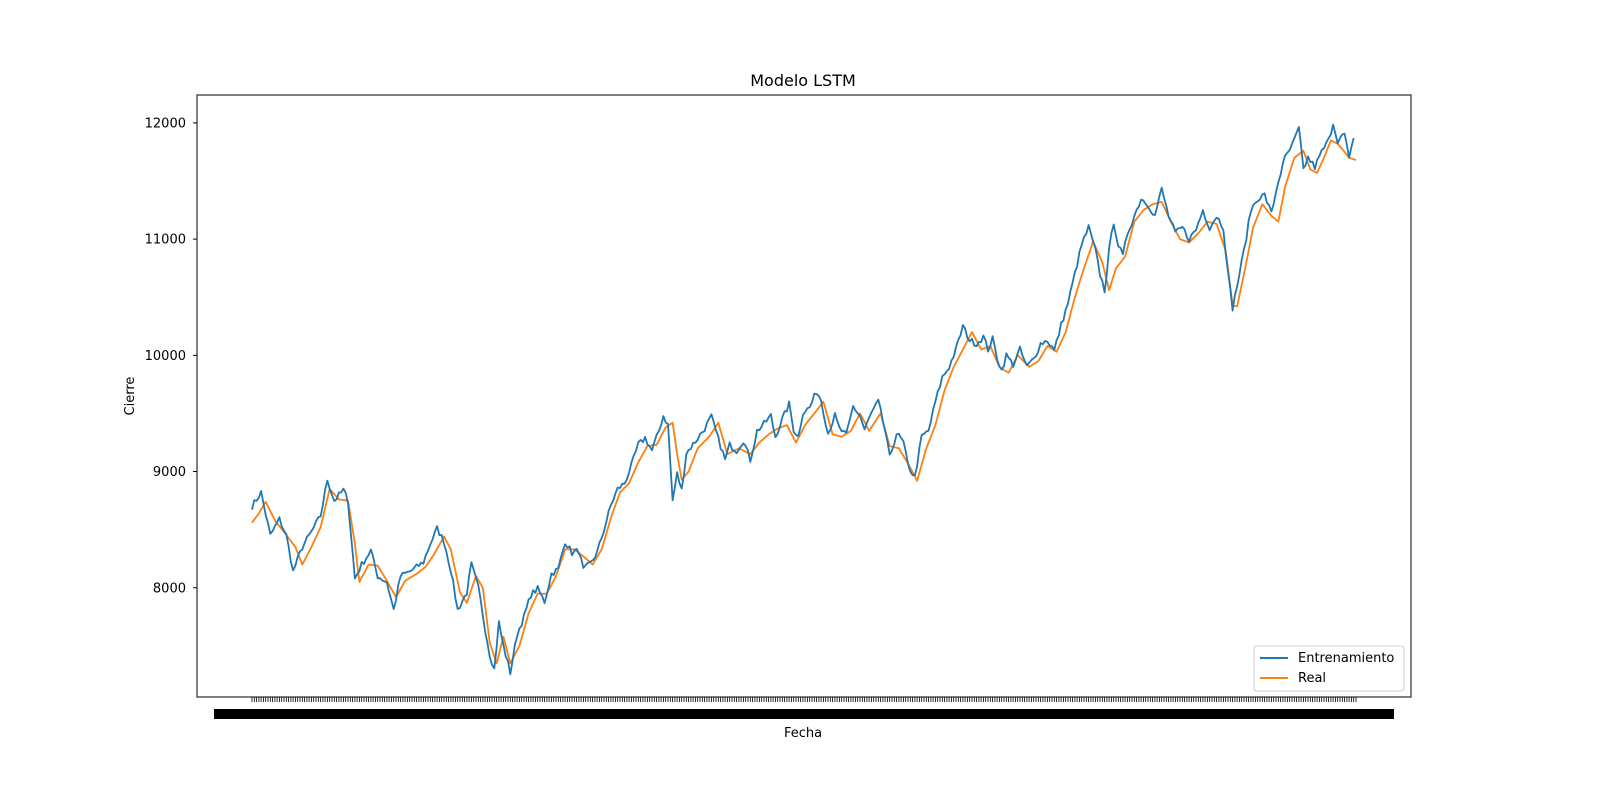  Describe the element at coordinates (803, 733) in the screenshot. I see `x-axis-label: Fecha` at that location.